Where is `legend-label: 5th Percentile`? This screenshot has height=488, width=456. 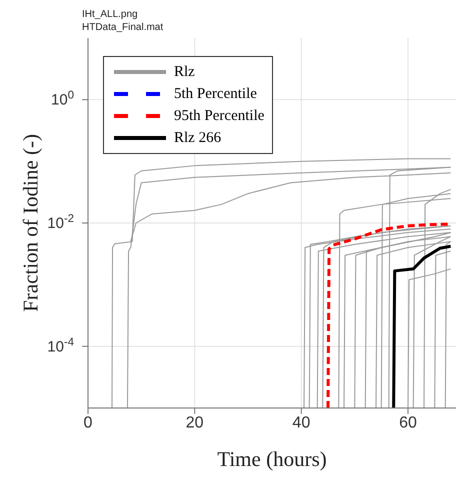
legend-label: 5th Percentile is located at coordinates (215, 94).